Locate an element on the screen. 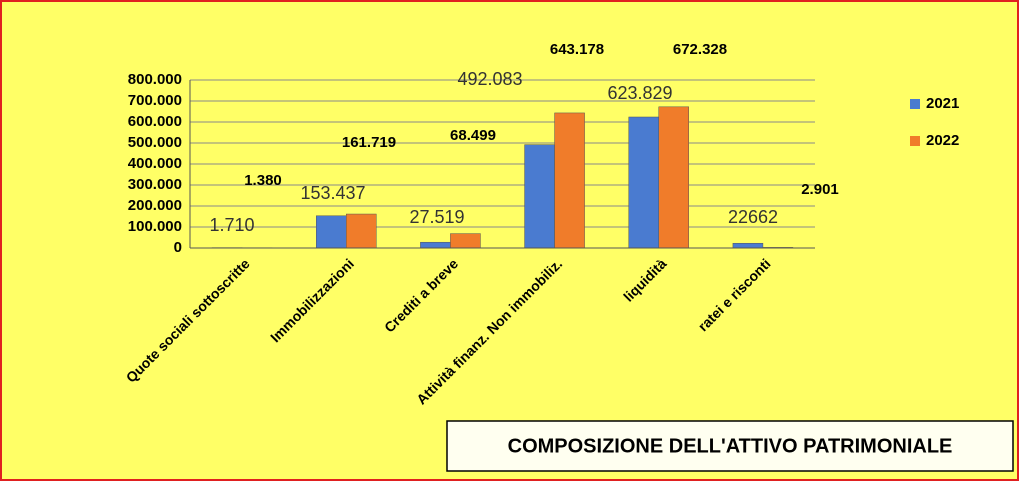 This screenshot has width=1021, height=483. data-label: 643.178 is located at coordinates (577, 49).